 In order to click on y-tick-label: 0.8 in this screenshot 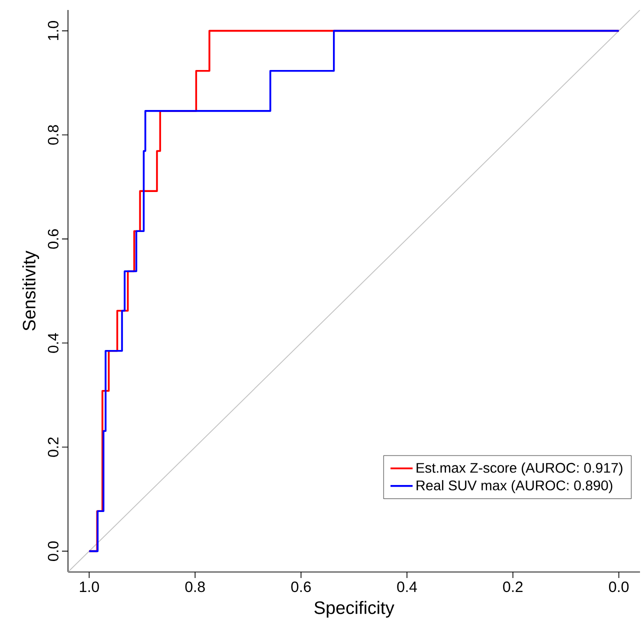, I will do `click(53, 135)`.